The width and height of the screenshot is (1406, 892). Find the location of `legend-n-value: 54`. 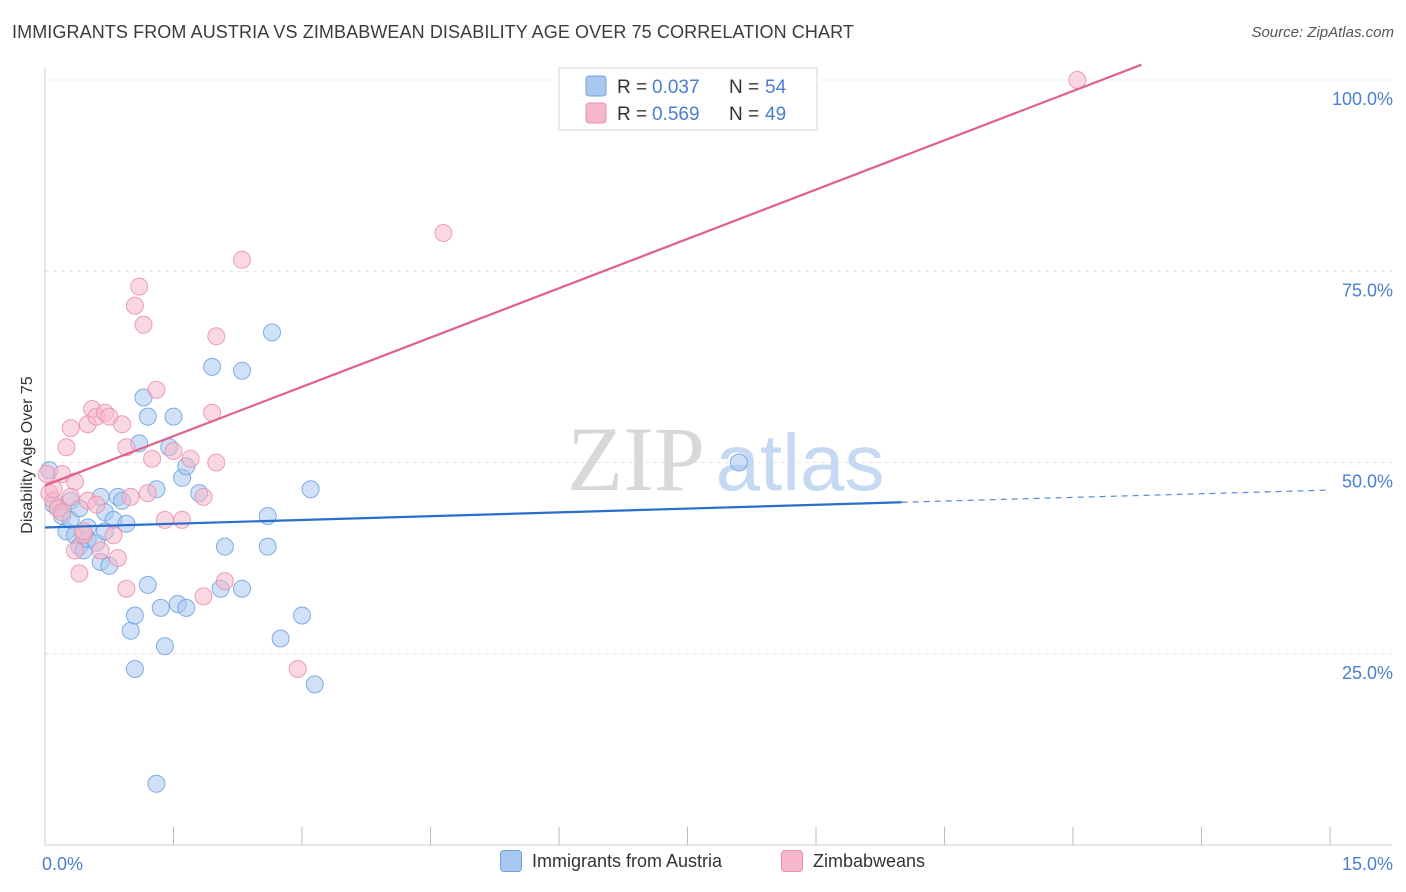

legend-n-value: 54 is located at coordinates (776, 87).